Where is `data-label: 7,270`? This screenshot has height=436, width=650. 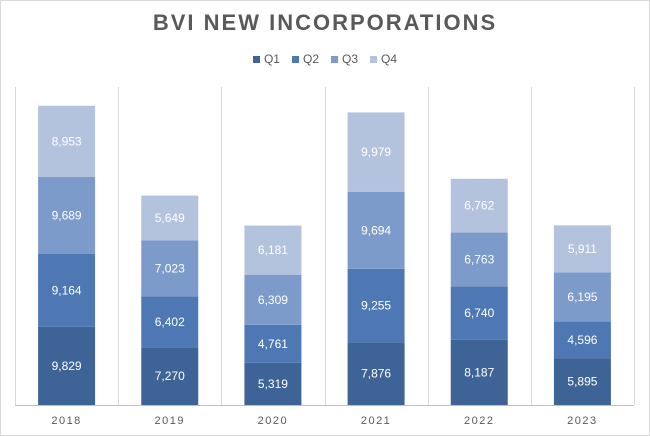 data-label: 7,270 is located at coordinates (170, 376).